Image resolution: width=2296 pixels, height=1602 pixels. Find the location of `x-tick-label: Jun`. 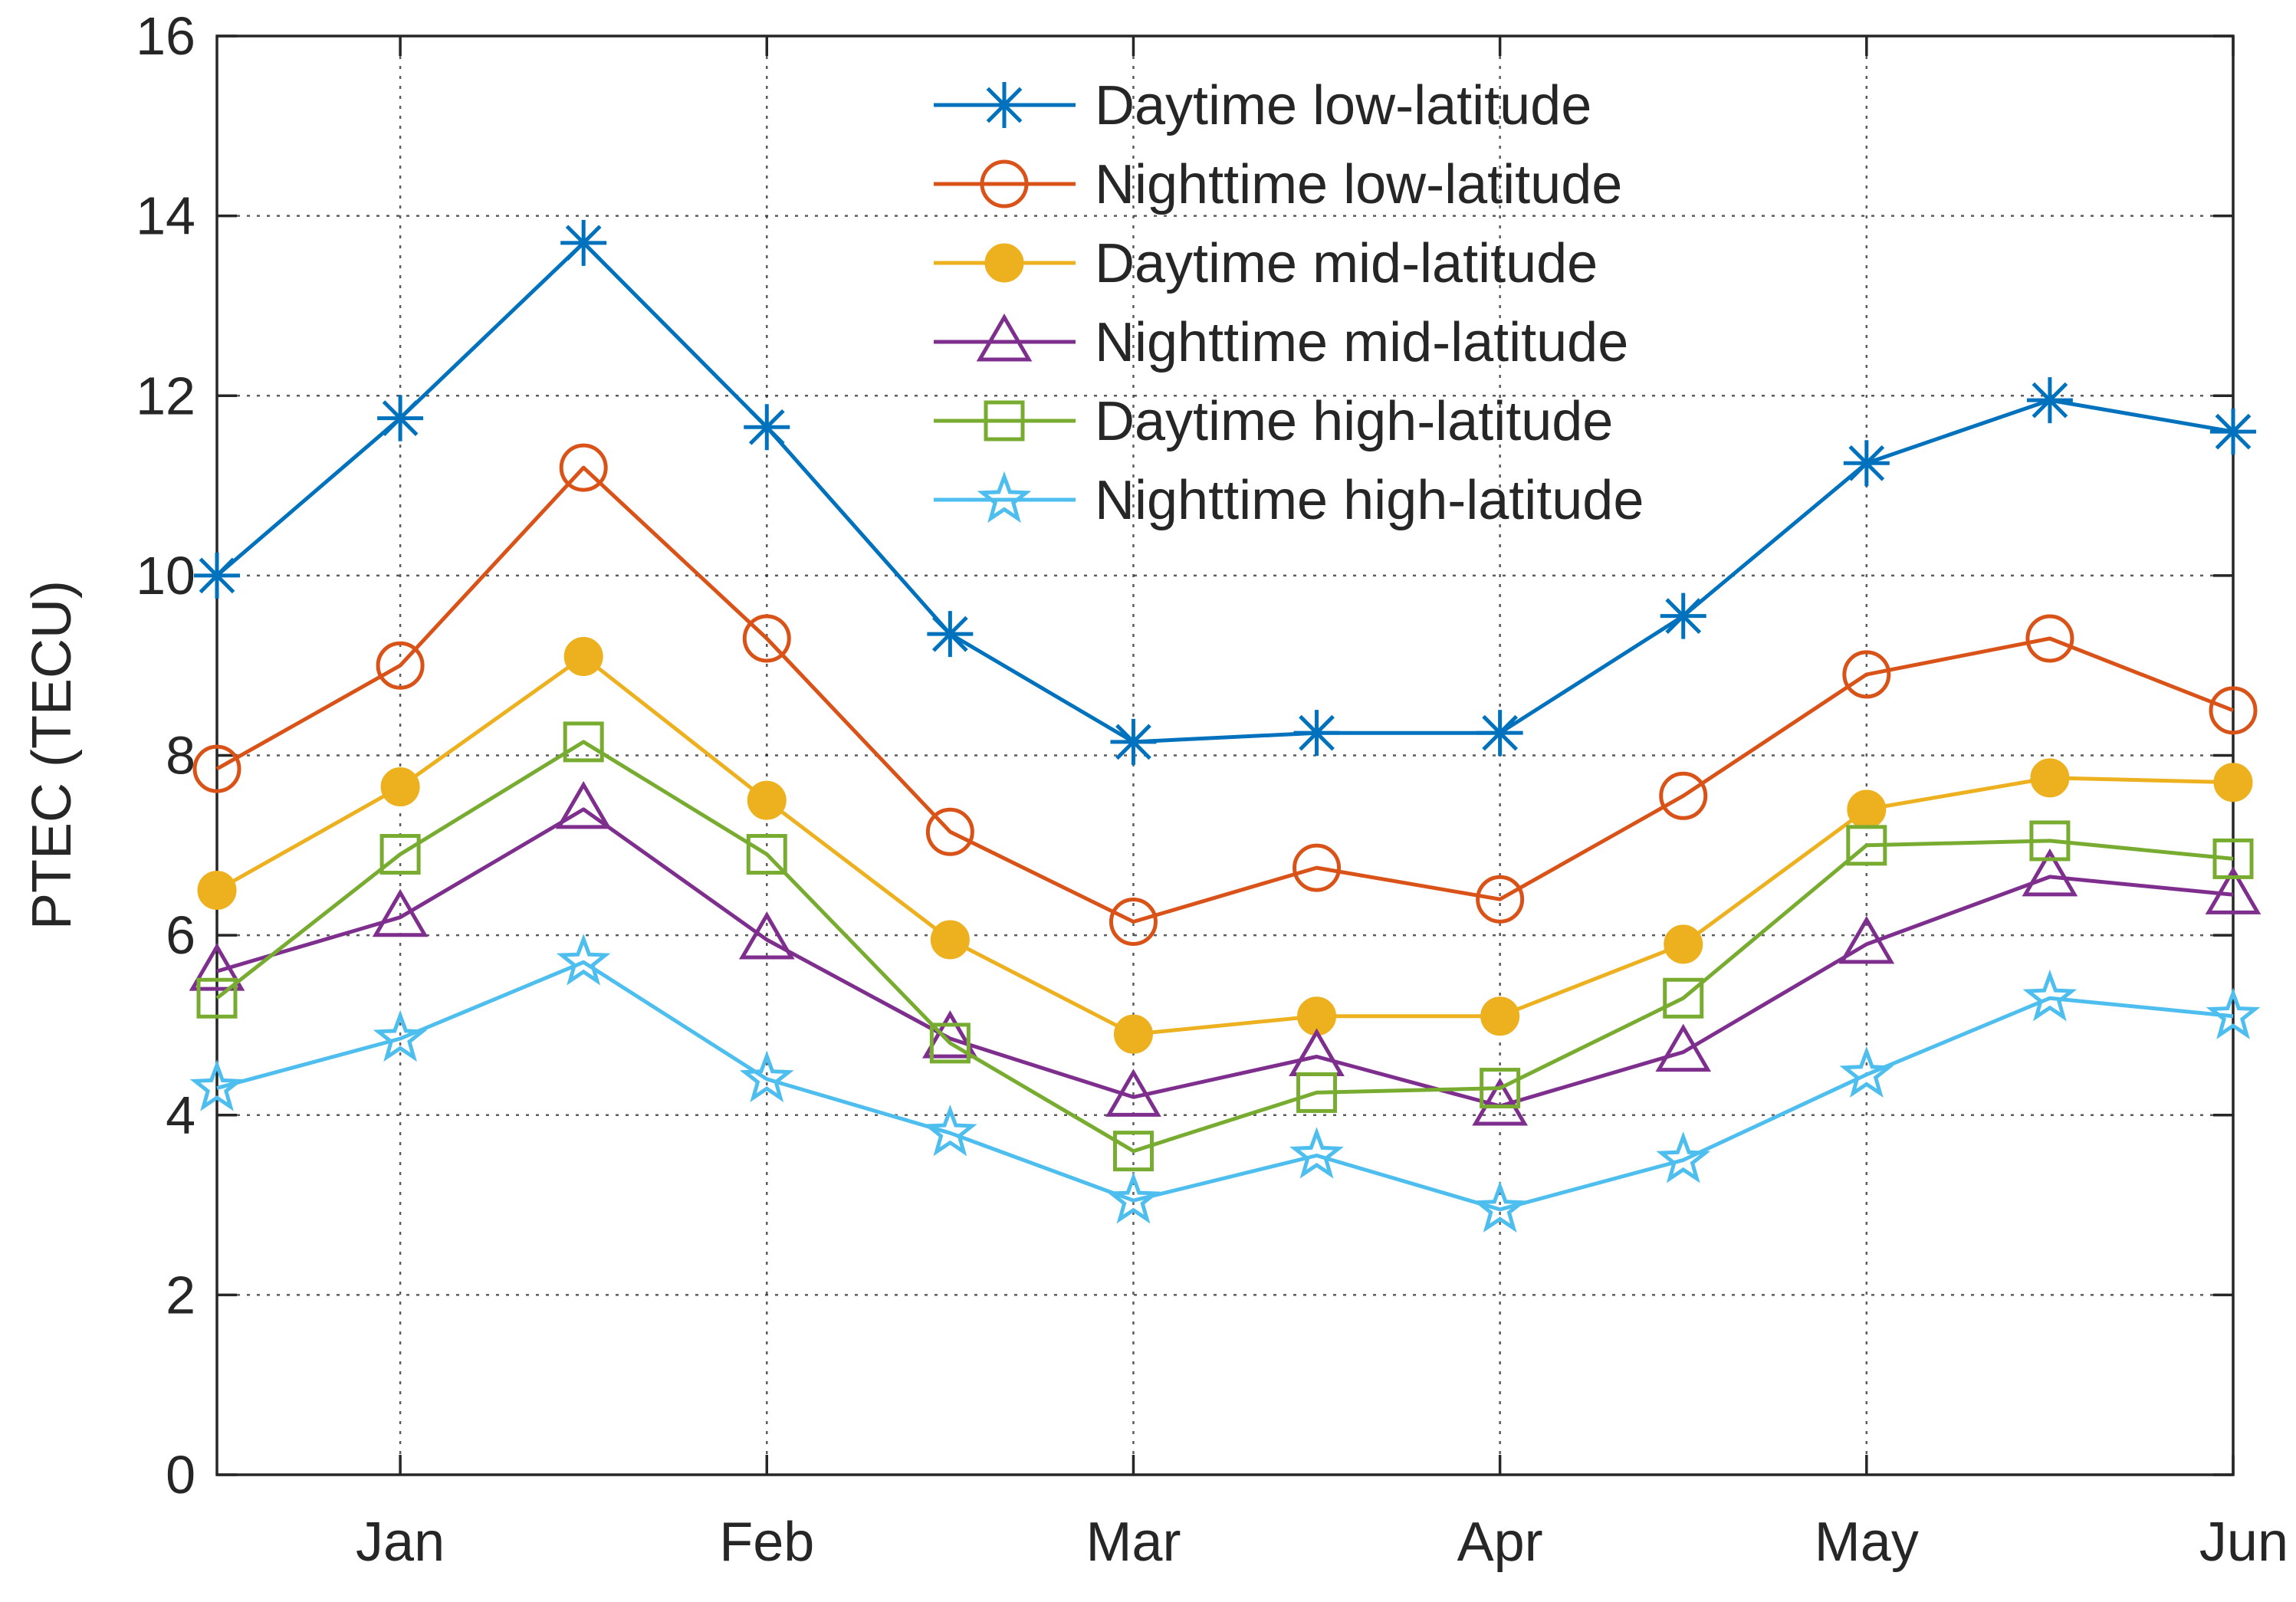

x-tick-label: Jun is located at coordinates (2243, 1542).